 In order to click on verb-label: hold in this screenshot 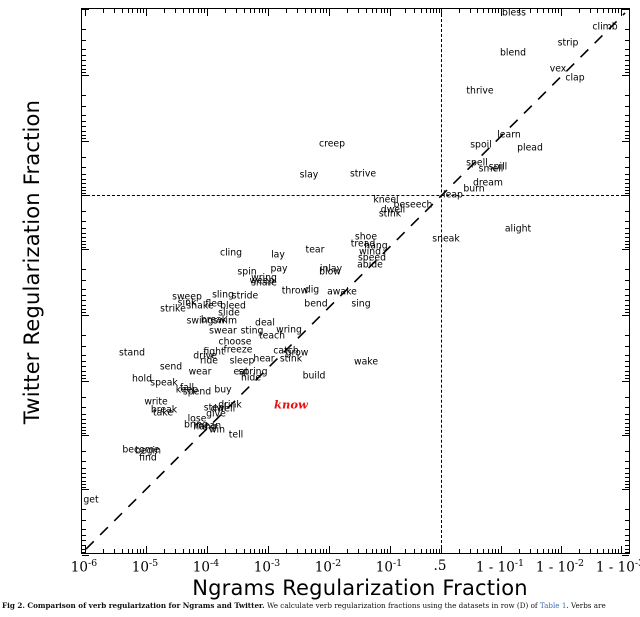, I will do `click(142, 379)`.